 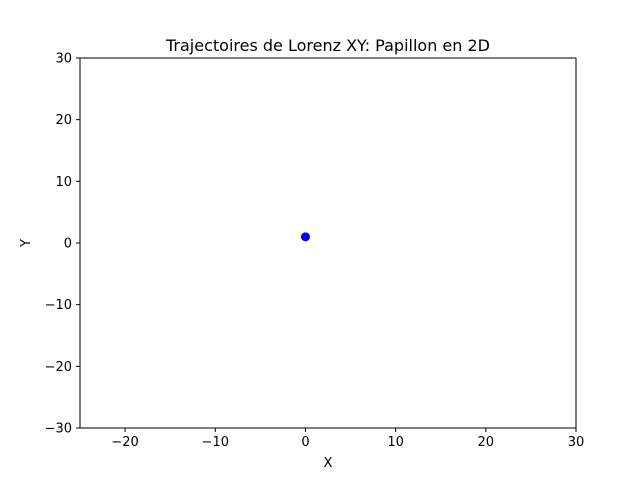 I want to click on x-tick-label: −10, so click(x=215, y=442).